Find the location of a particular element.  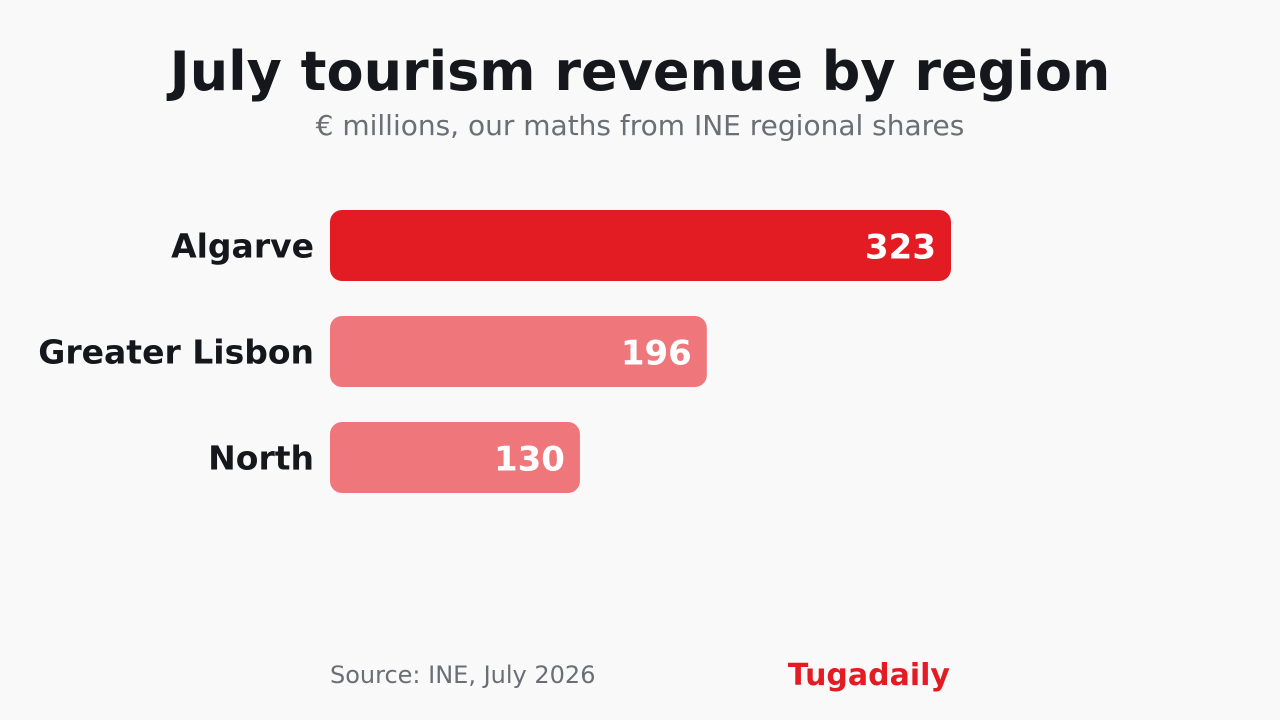

value-label: 323 is located at coordinates (900, 248).